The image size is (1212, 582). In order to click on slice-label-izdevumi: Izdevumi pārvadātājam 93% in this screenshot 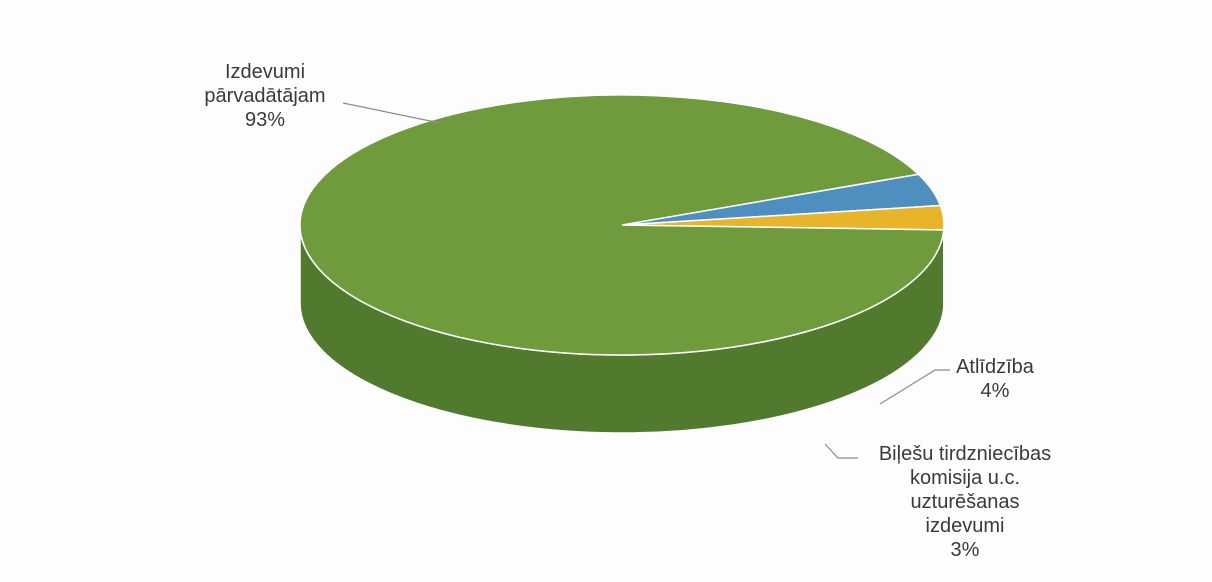, I will do `click(265, 96)`.